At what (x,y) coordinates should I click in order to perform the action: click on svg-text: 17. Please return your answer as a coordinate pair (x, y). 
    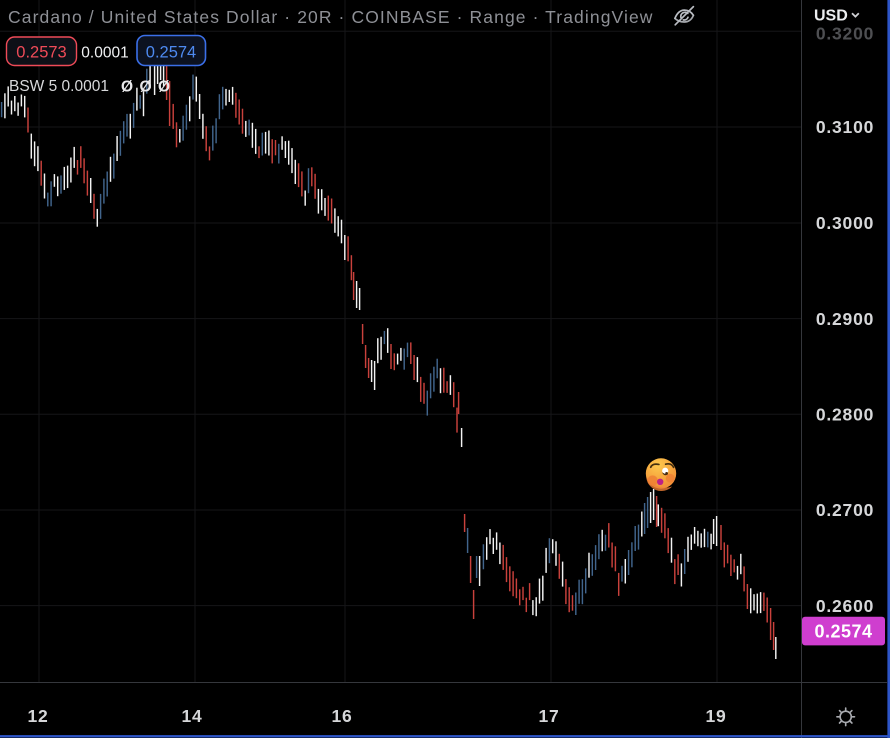
    Looking at the image, I should click on (548, 716).